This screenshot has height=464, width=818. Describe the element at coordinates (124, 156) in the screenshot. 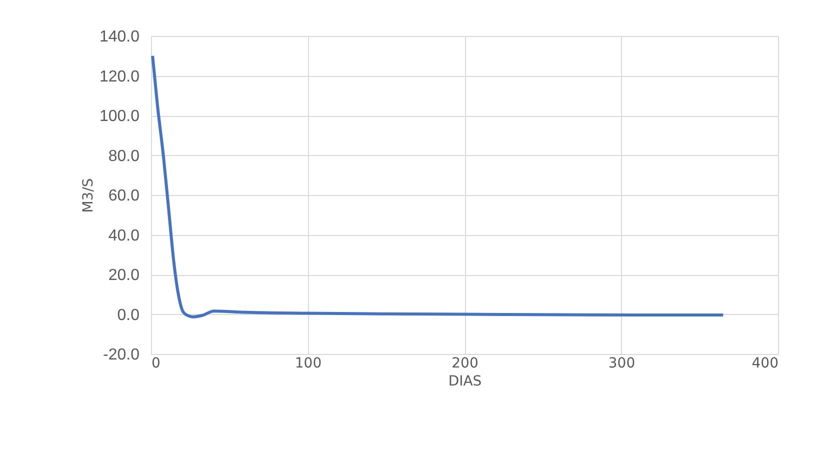

I see `y-tick-label: 80.0` at that location.